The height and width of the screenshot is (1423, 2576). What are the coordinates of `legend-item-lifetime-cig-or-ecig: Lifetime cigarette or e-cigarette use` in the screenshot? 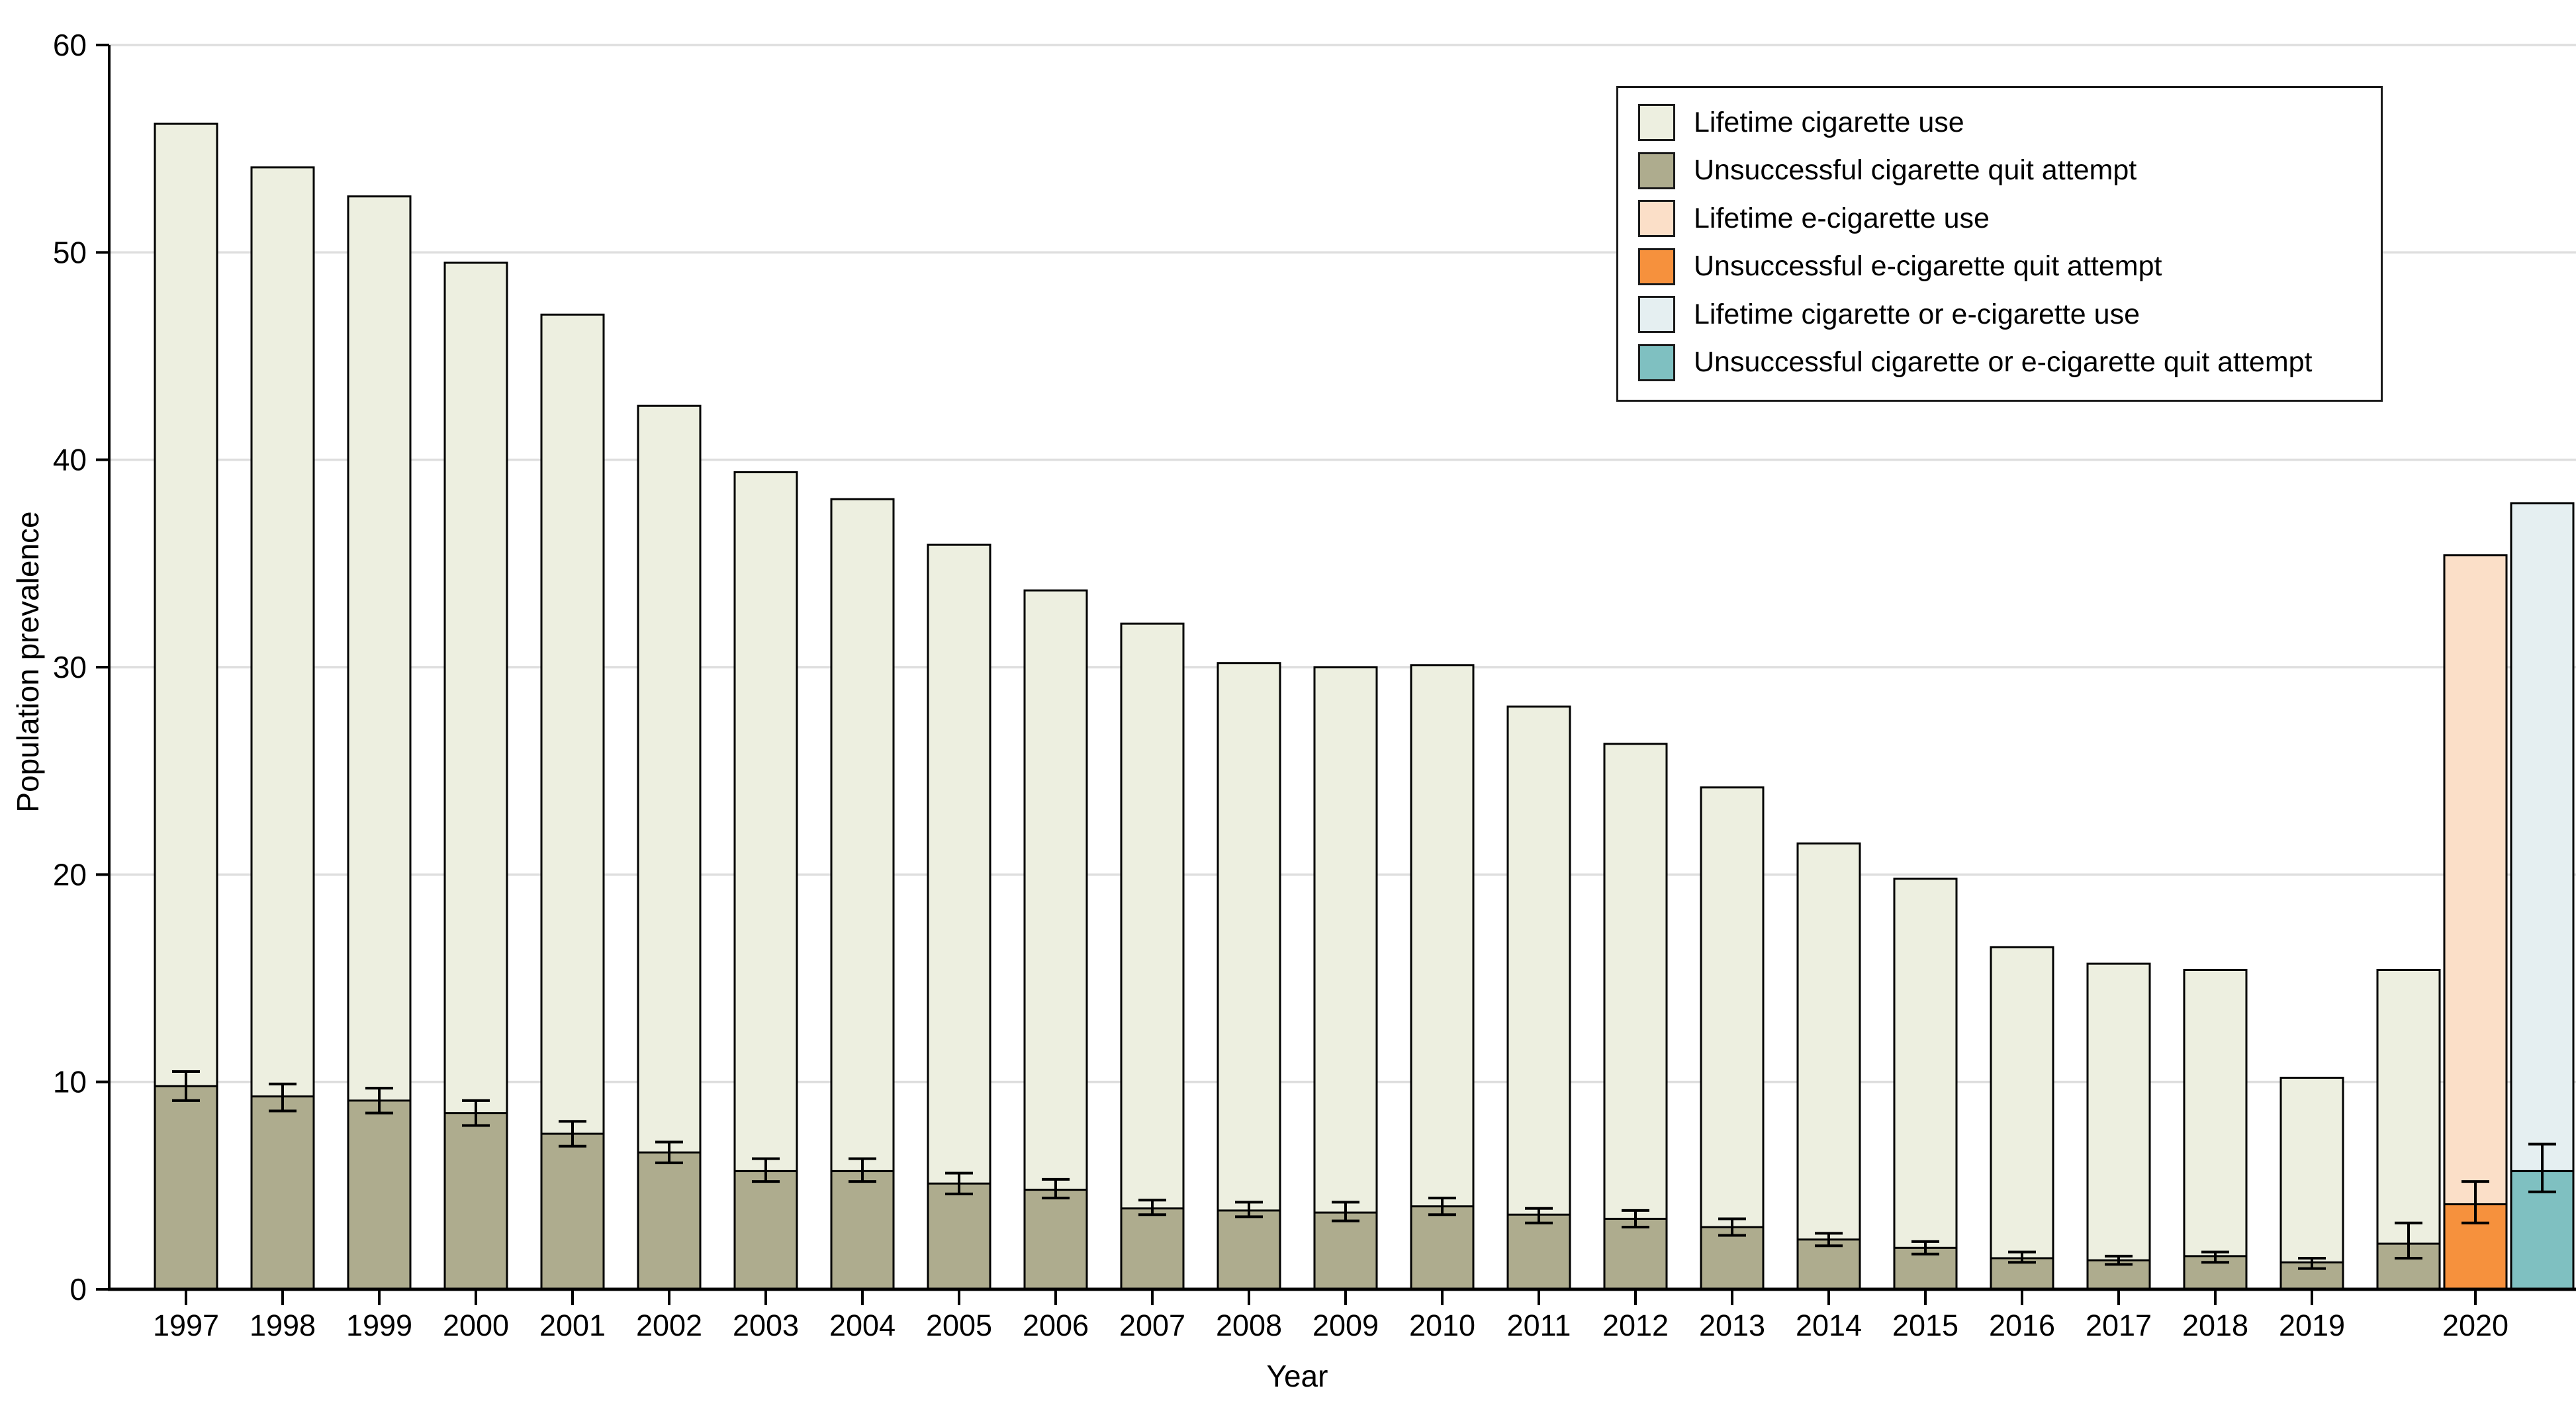 It's located at (2006, 315).